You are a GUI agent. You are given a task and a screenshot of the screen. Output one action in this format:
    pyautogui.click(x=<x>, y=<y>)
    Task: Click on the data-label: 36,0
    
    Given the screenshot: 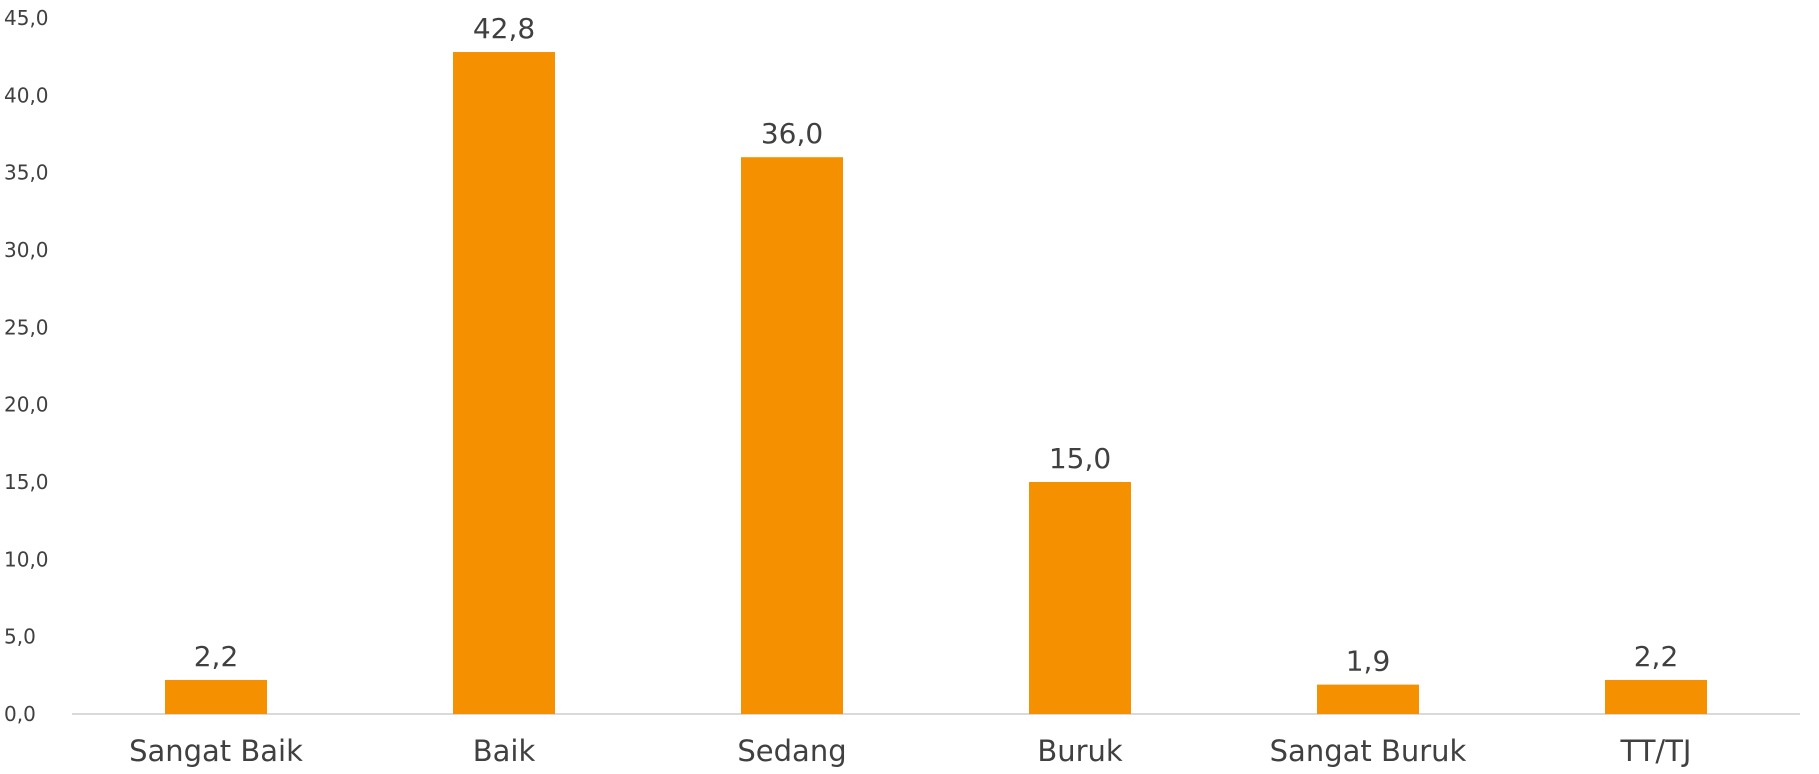 What is the action you would take?
    pyautogui.click(x=792, y=133)
    